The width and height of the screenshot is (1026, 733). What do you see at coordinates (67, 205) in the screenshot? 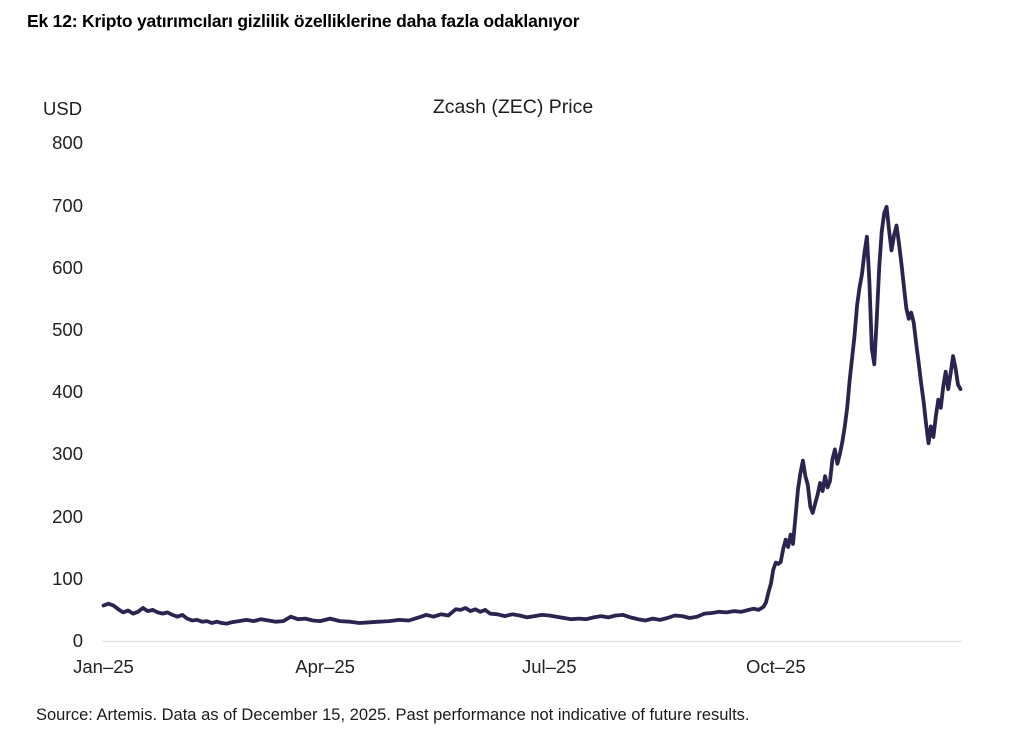
I see `y-tick-label: 700` at bounding box center [67, 205].